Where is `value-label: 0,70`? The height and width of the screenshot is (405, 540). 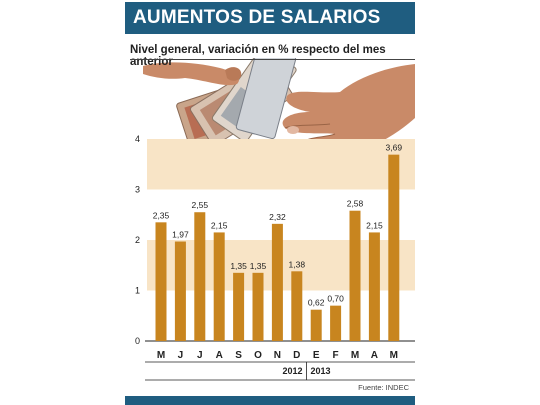
value-label: 0,70 is located at coordinates (335, 299).